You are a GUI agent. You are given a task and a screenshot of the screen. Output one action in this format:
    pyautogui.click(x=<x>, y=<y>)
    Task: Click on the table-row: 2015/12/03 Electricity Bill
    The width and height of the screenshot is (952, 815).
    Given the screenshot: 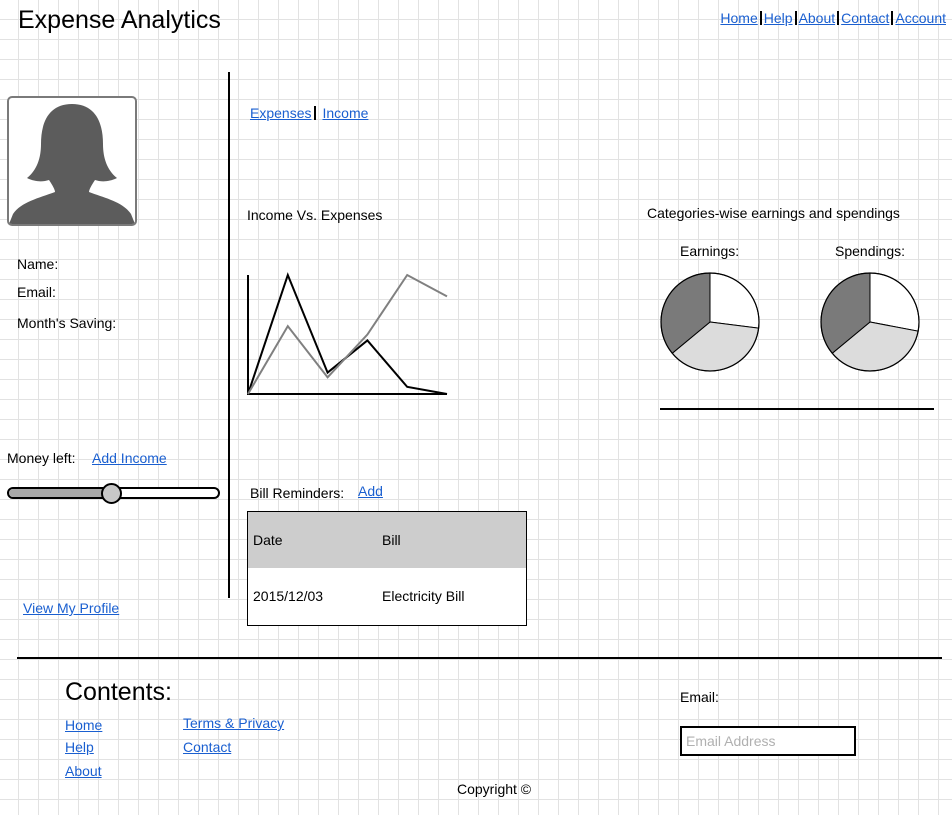 What is the action you would take?
    pyautogui.click(x=387, y=596)
    